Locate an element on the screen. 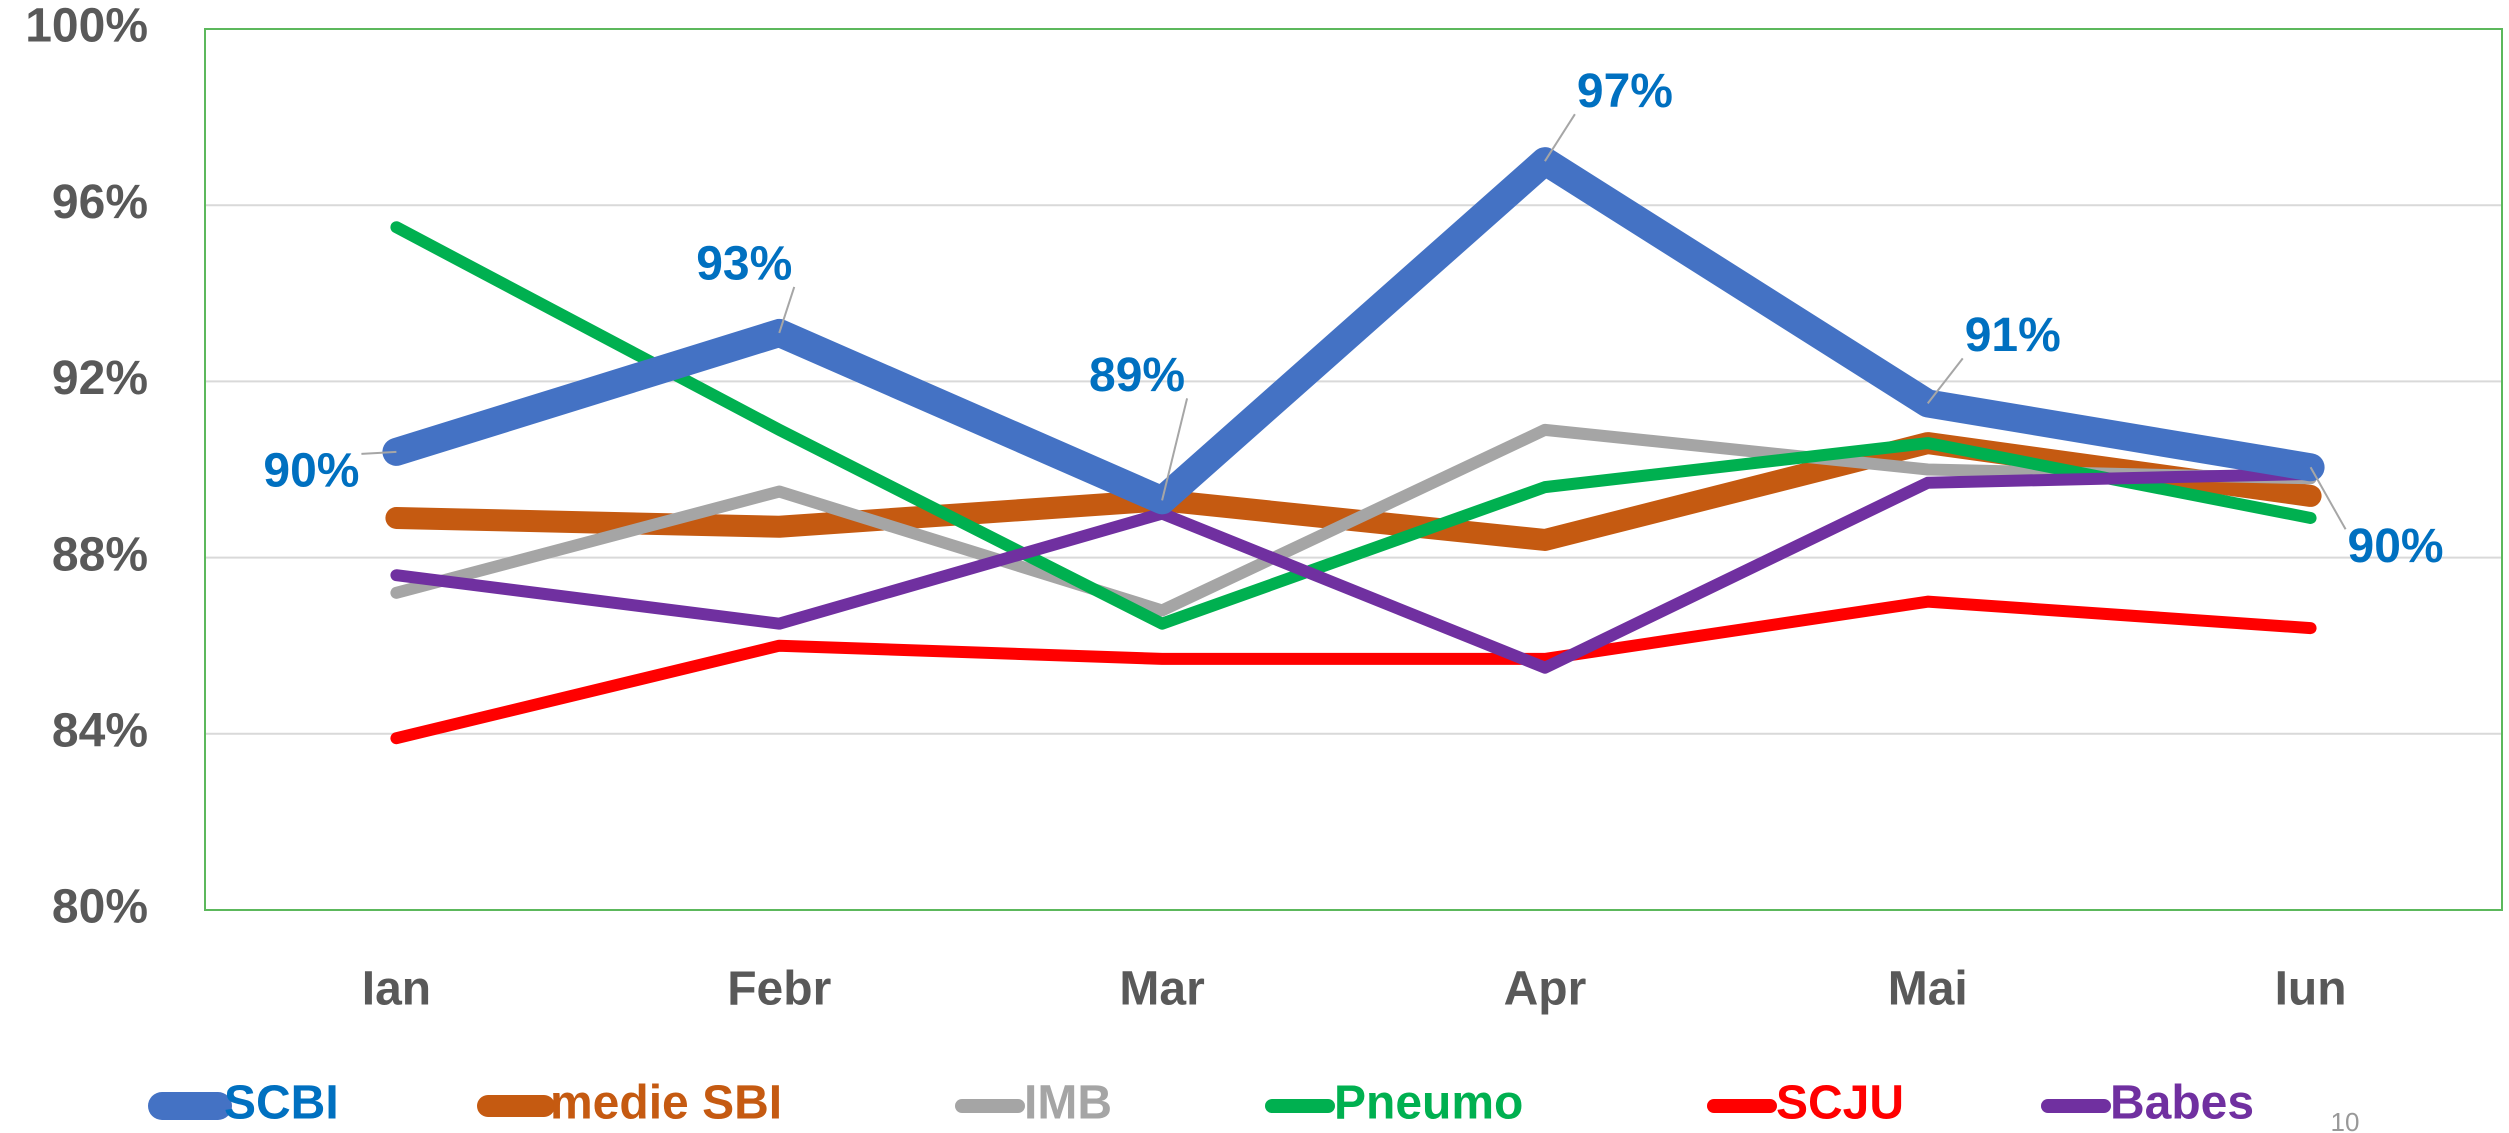 The width and height of the screenshot is (2509, 1133). data-label: 93% is located at coordinates (744, 264).